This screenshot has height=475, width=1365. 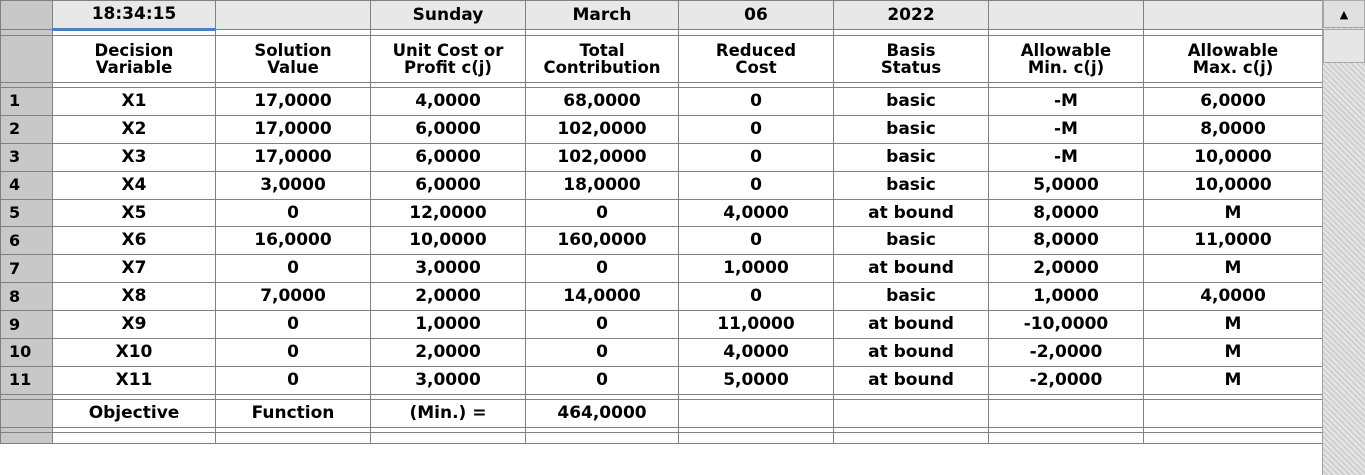 I want to click on table-cell: 160,0000, so click(x=602, y=241).